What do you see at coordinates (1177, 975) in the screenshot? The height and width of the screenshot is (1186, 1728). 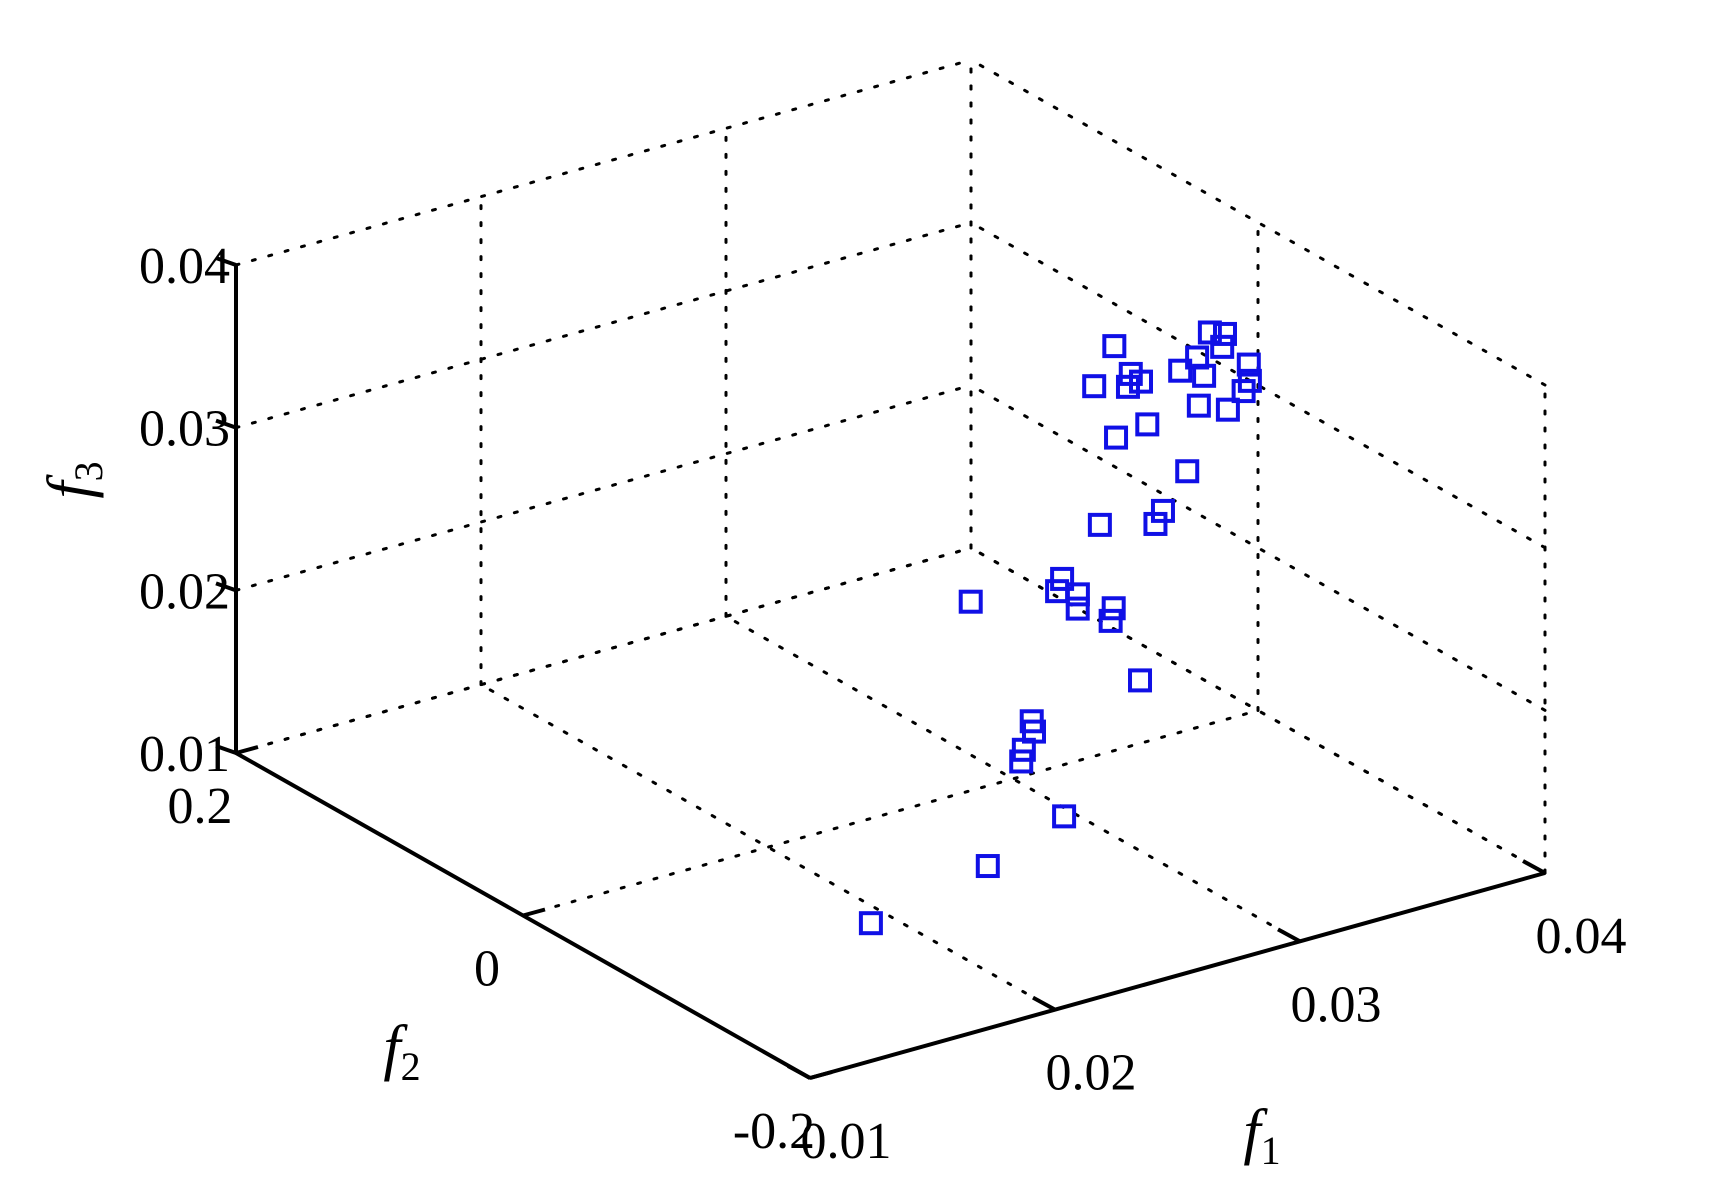 I see `x-axis-line` at bounding box center [1177, 975].